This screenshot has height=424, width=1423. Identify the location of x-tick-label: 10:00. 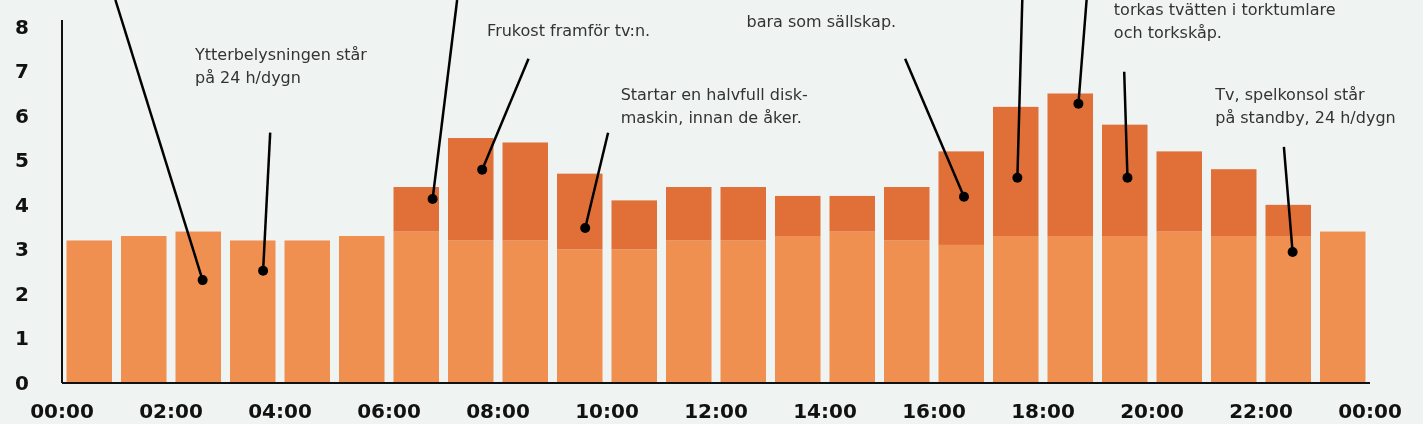
(607, 411).